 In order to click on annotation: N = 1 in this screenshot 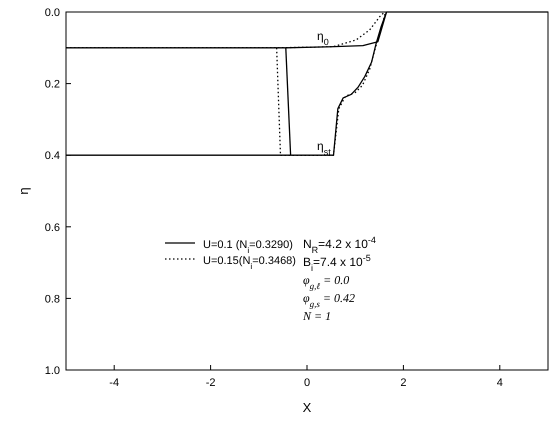, I will do `click(317, 316)`.